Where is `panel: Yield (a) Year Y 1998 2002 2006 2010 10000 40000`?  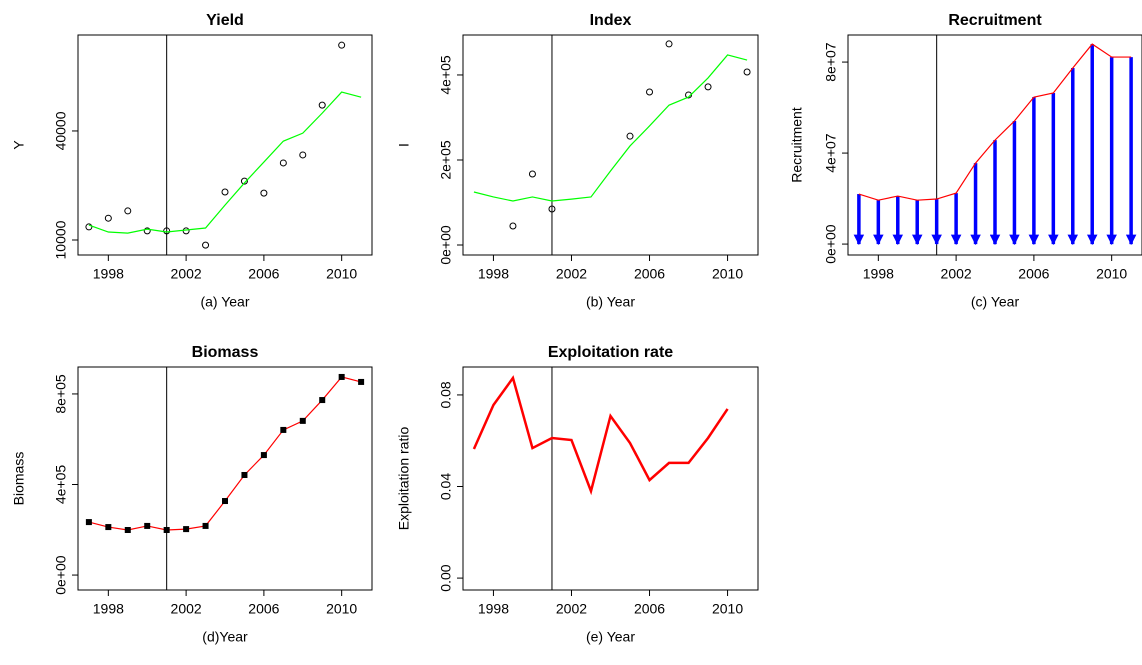
panel: Yield (a) Year Y 1998 2002 2006 2010 10000 40000 is located at coordinates (192, 161).